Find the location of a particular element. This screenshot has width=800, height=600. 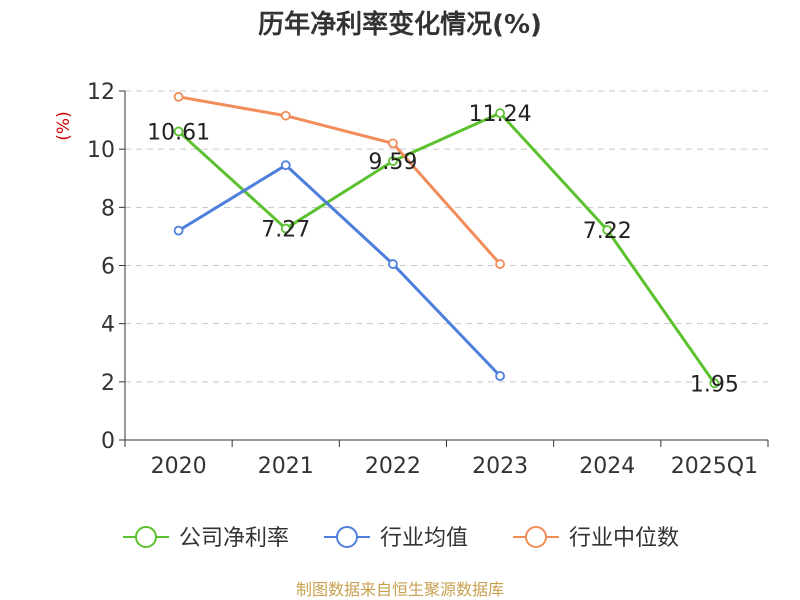

source-note: 制图数据来自恒生聚源数据库 is located at coordinates (400, 589).